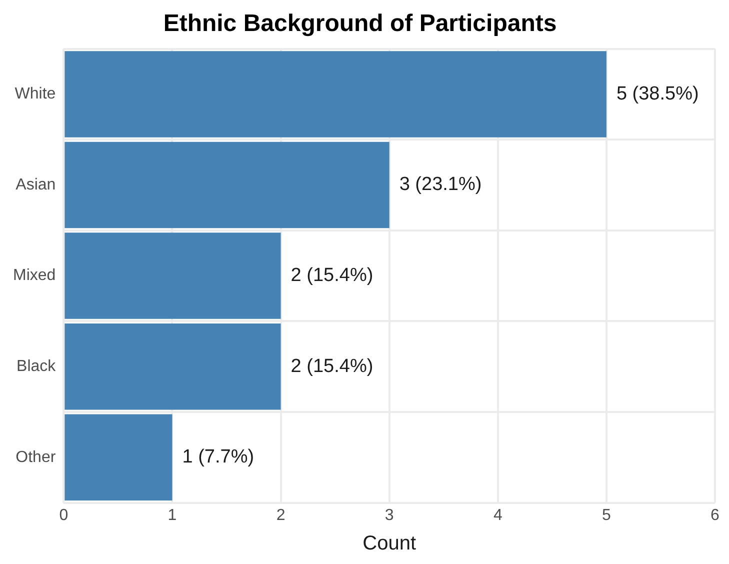 The height and width of the screenshot is (564, 729). What do you see at coordinates (389, 543) in the screenshot?
I see `x-axis-title: Count` at bounding box center [389, 543].